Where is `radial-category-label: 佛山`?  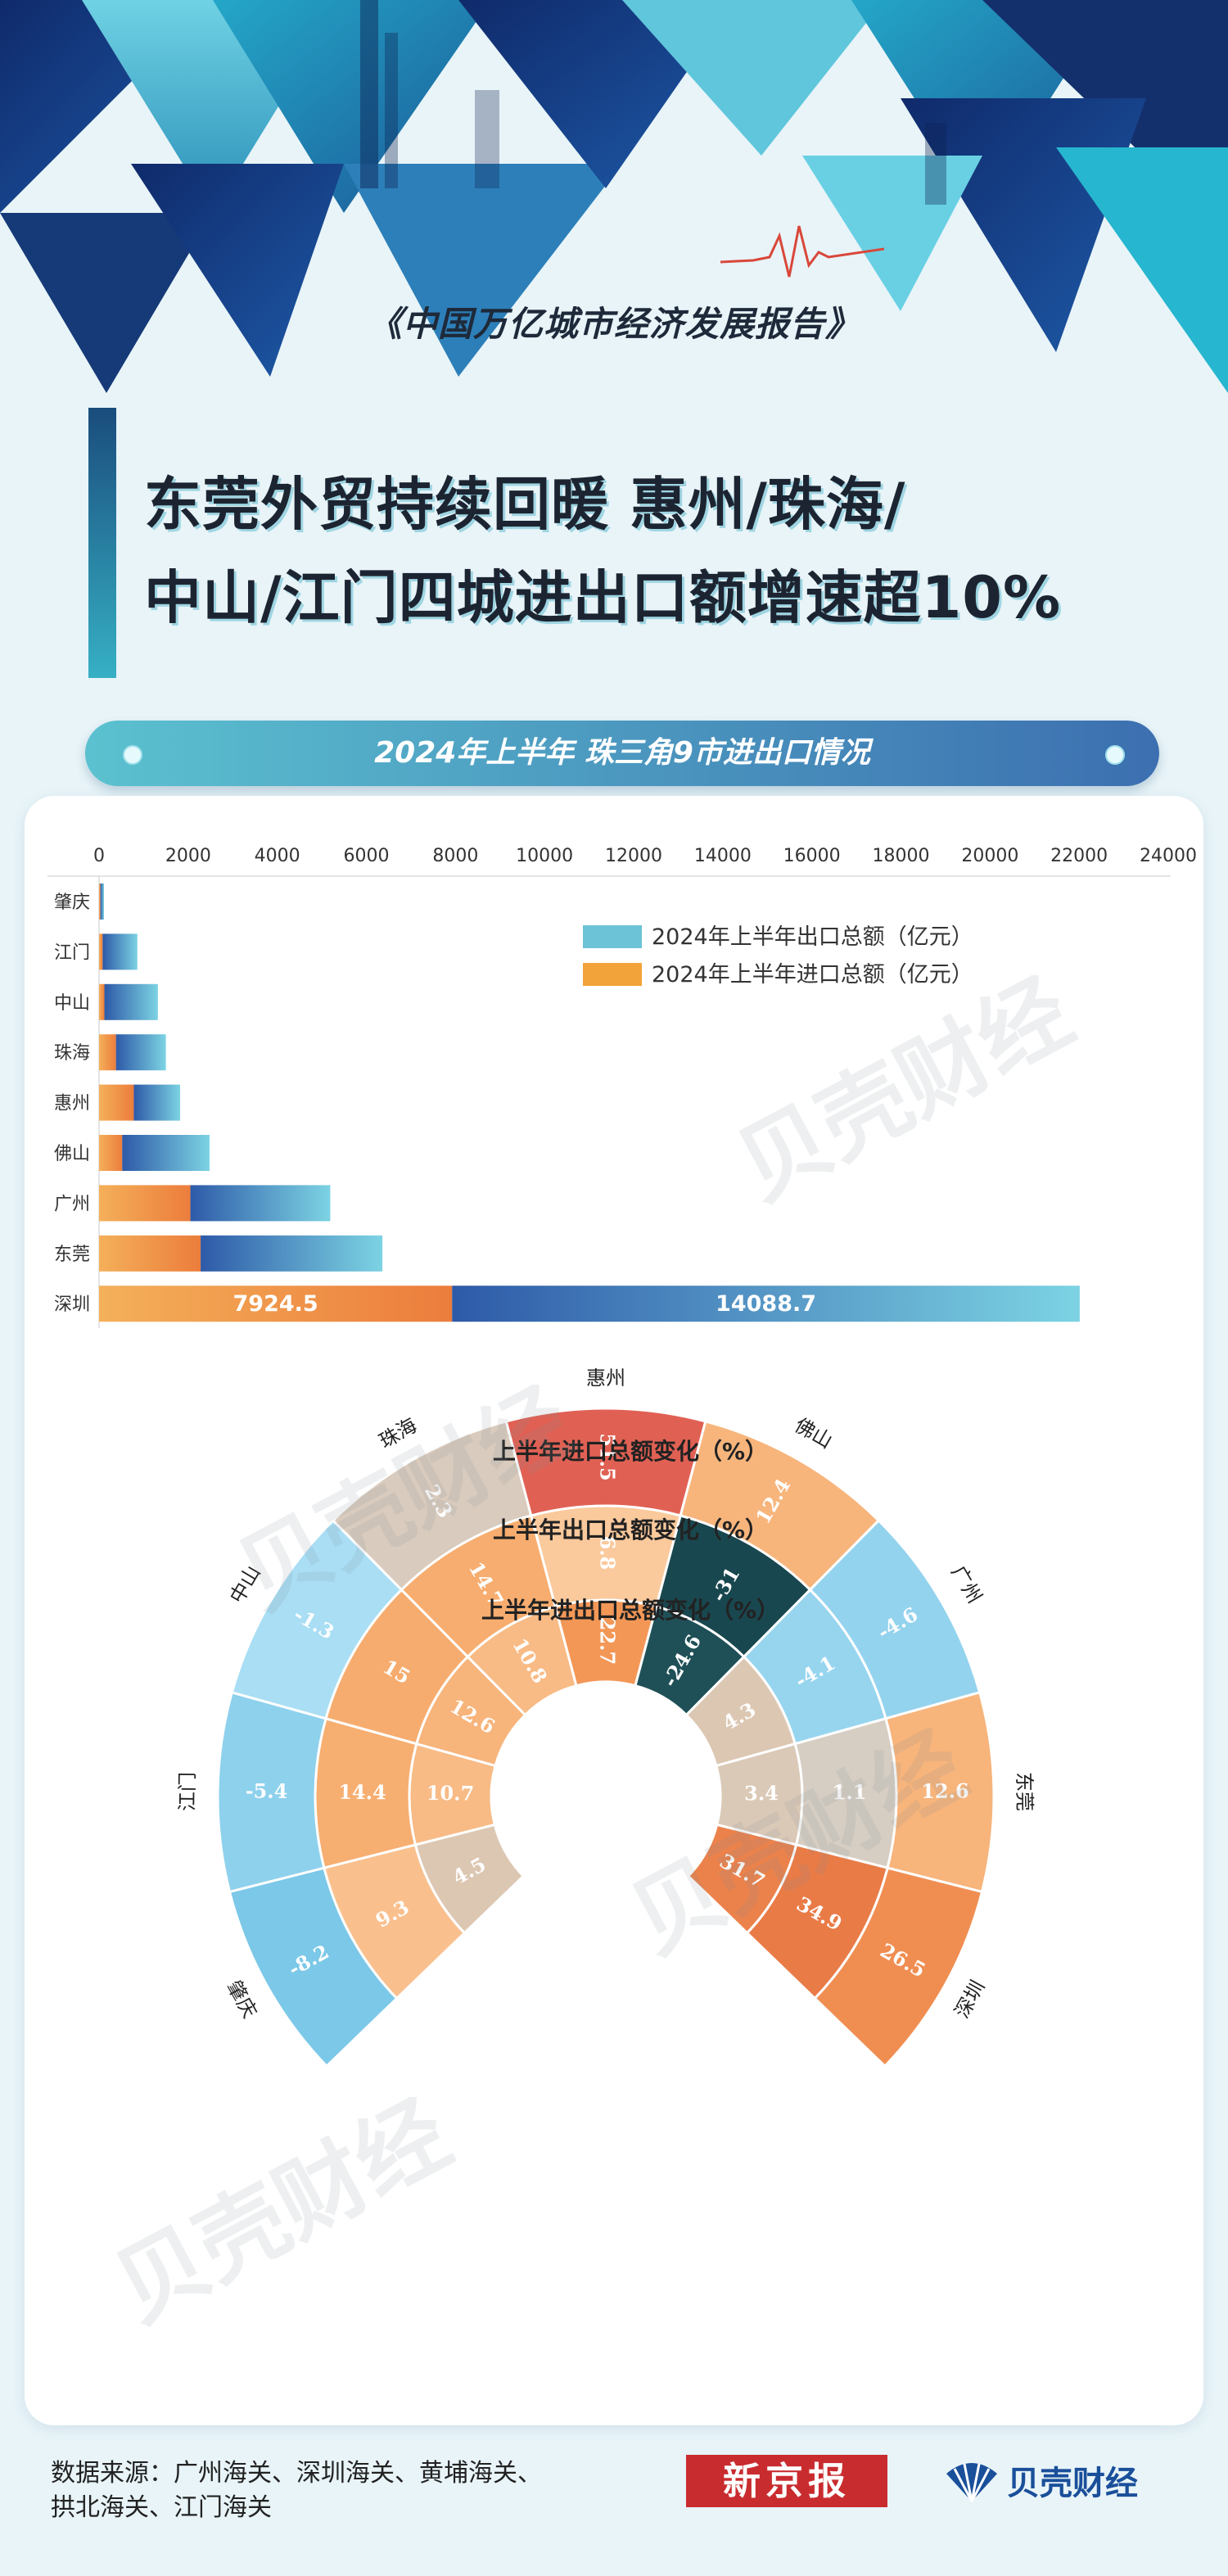 radial-category-label: 佛山 is located at coordinates (814, 1433).